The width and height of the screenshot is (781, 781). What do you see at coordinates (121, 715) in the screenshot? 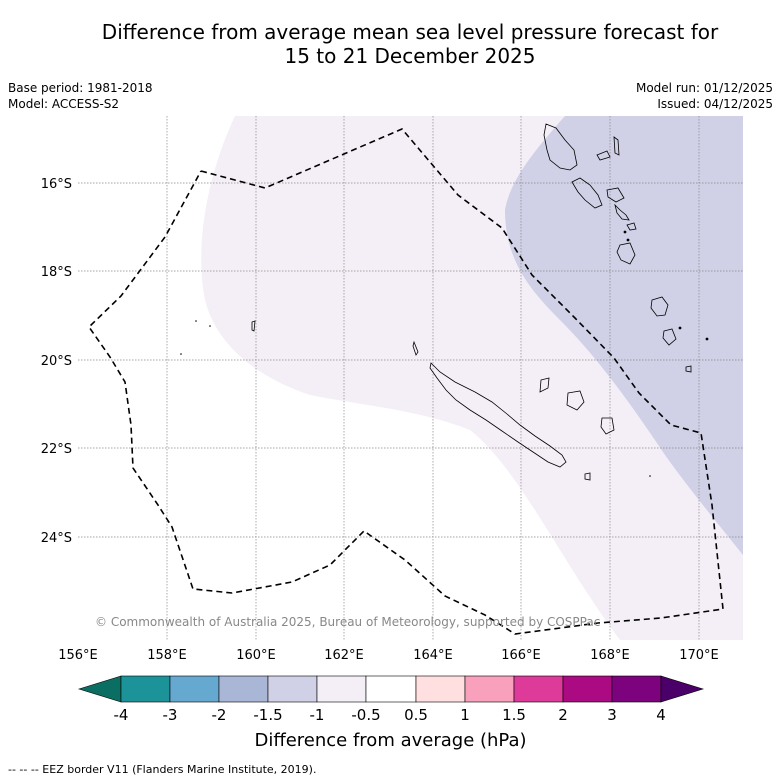
I see `colorbar-tick: -4` at bounding box center [121, 715].